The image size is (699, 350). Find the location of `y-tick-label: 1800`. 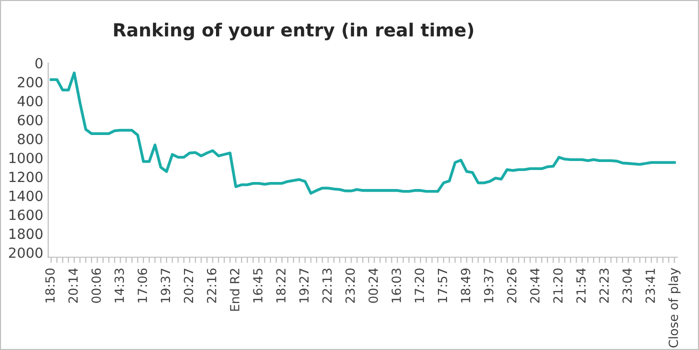

y-tick-label: 1800 is located at coordinates (26, 234).